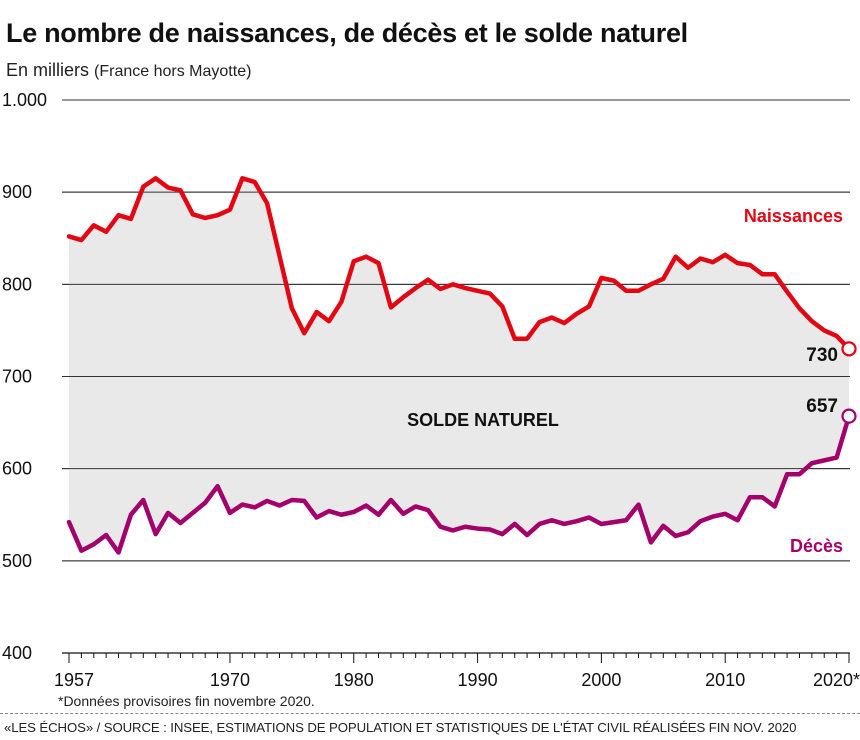  What do you see at coordinates (24, 100) in the screenshot?
I see `y-tick-label-1000: 1.000` at bounding box center [24, 100].